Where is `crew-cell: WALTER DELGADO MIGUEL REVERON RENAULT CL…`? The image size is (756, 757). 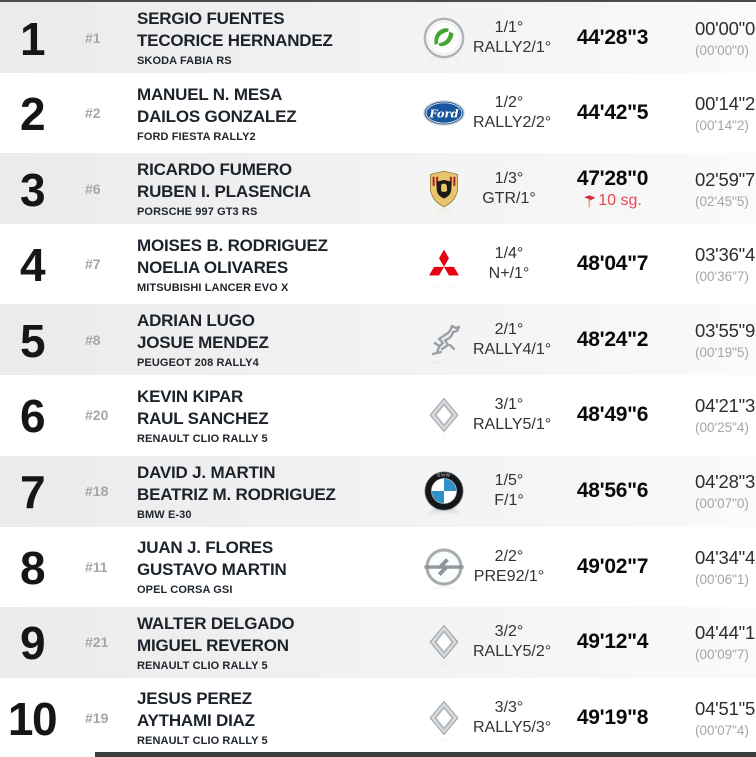
crew-cell: WALTER DELGADO MIGUEL REVERON RENAULT CL… is located at coordinates (266, 642).